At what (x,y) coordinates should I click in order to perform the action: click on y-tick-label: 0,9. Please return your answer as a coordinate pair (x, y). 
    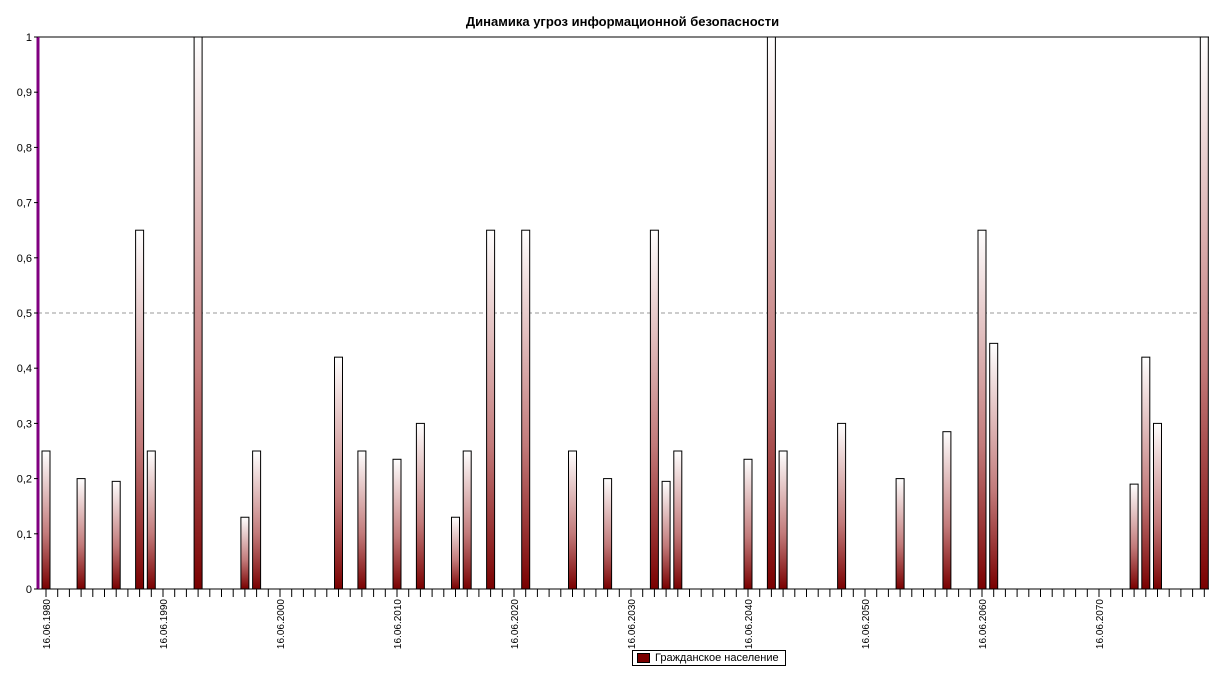
    Looking at the image, I should click on (24, 93).